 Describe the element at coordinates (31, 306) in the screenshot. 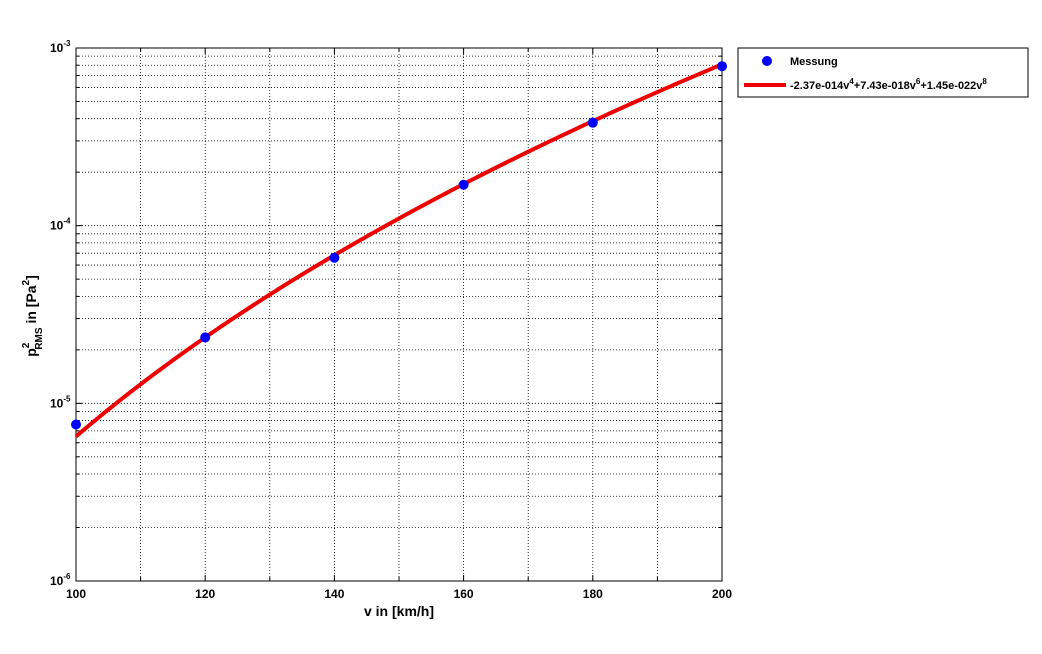

I see `y-axis-label-rest: in [Pa` at that location.